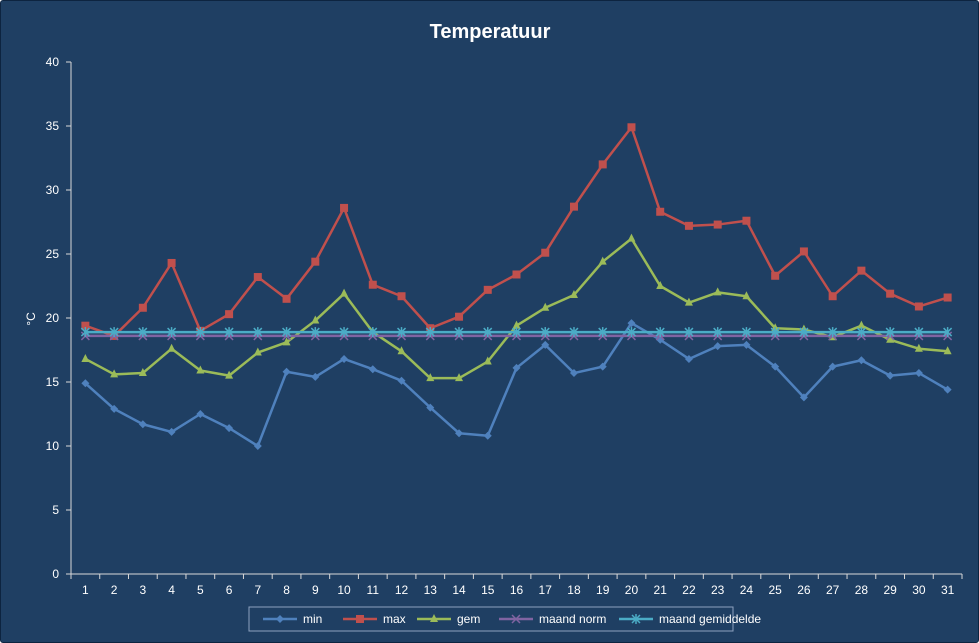  Describe the element at coordinates (603, 590) in the screenshot. I see `x-tick-label: 19` at that location.